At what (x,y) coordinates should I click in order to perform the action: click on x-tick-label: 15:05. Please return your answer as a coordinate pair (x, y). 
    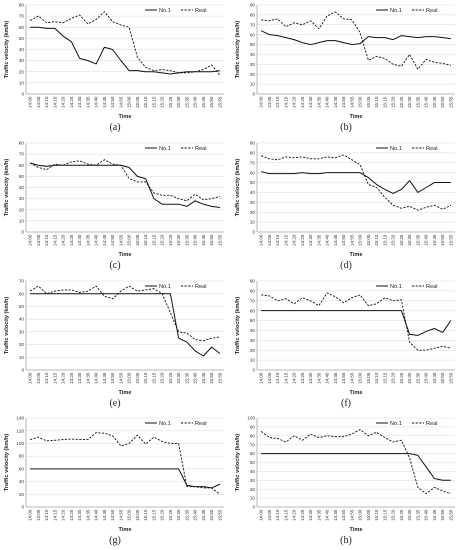
    Looking at the image, I should click on (368, 102).